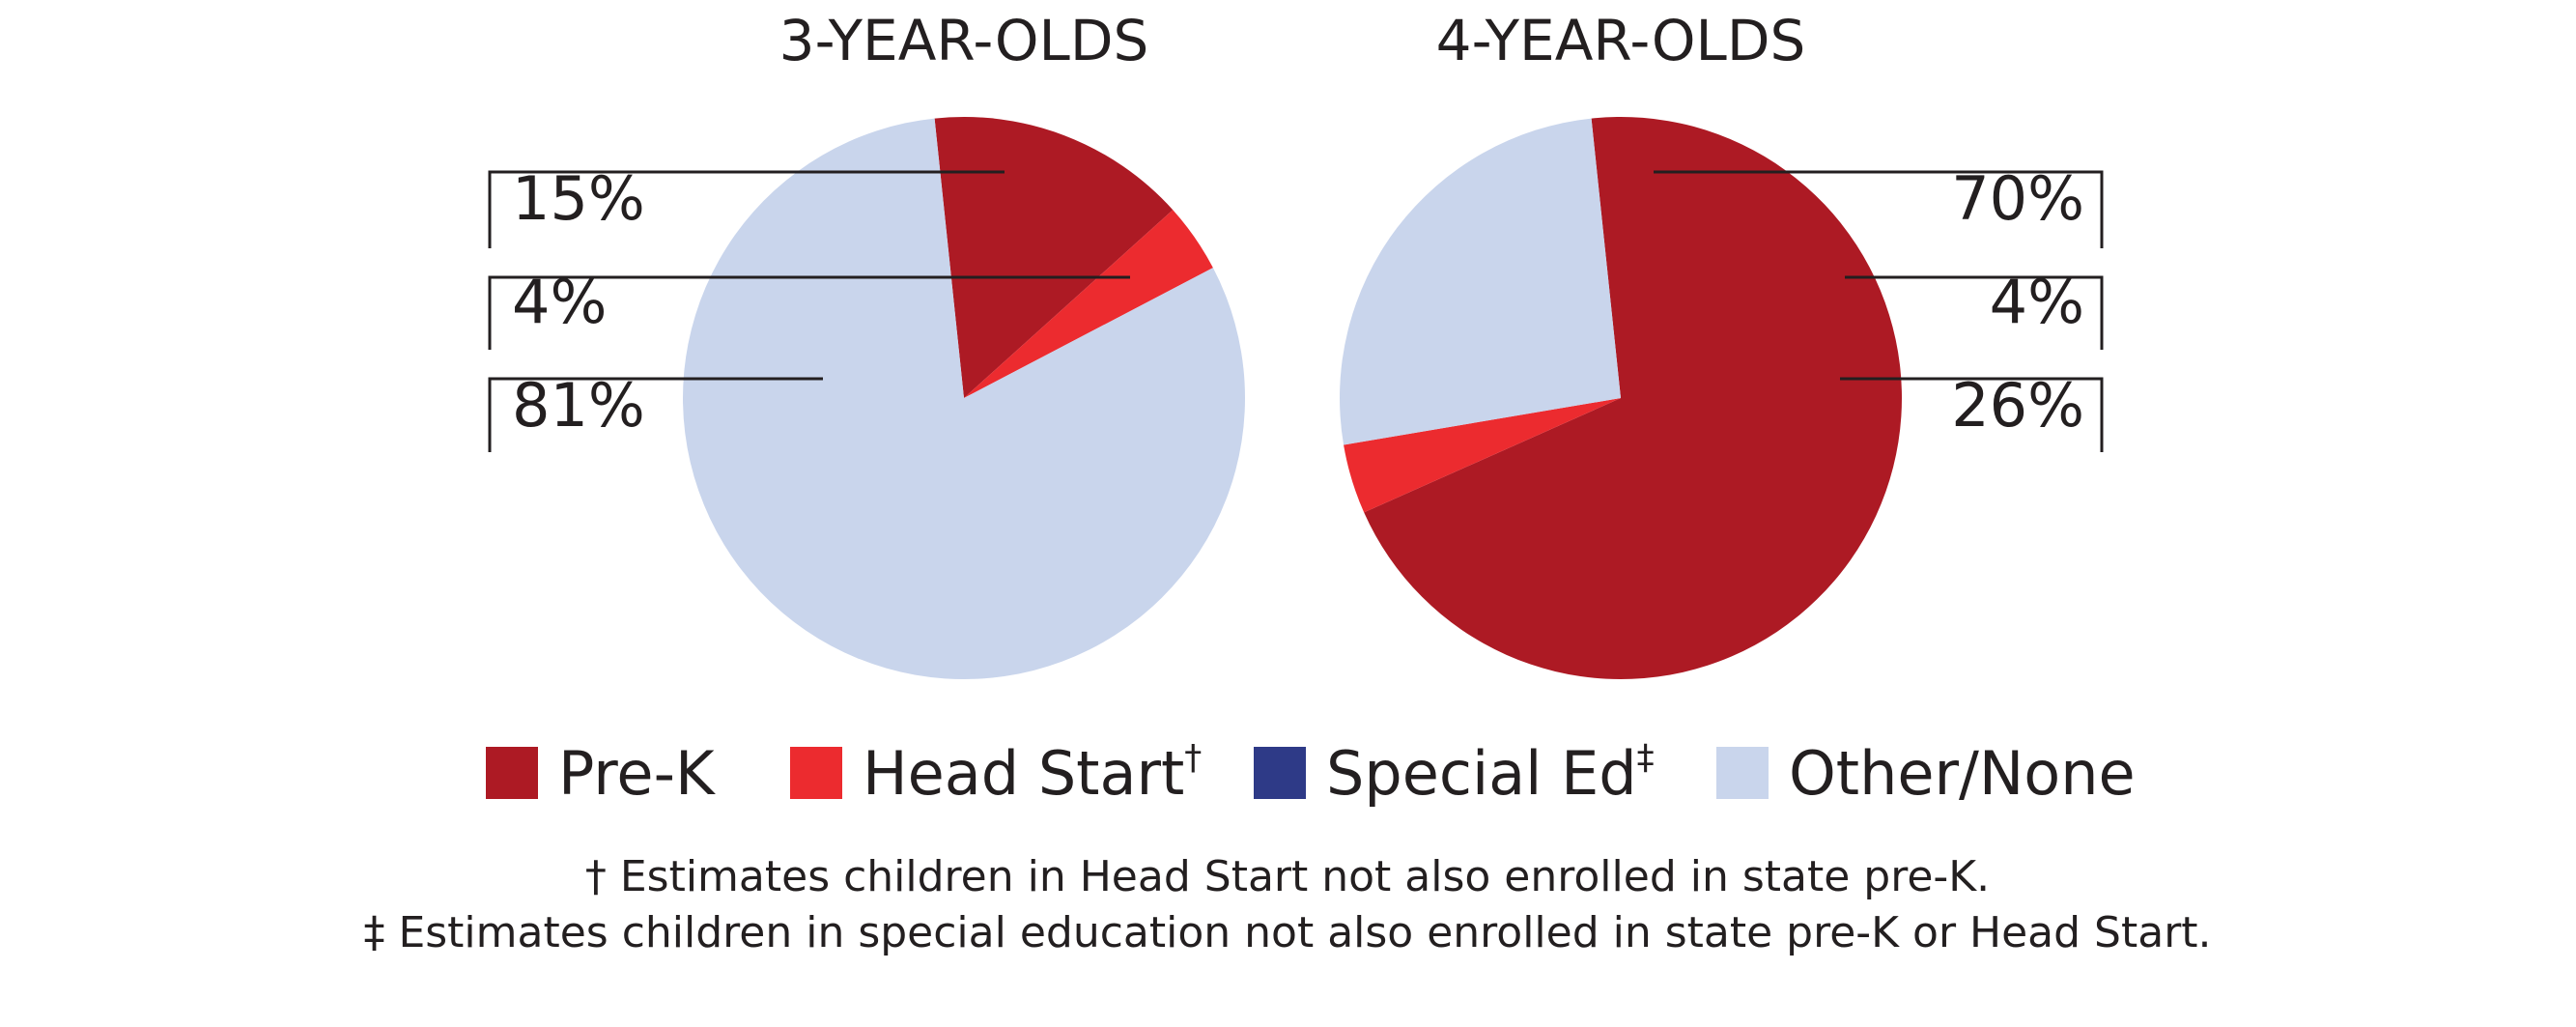 This screenshot has height=1027, width=2576. I want to click on pie-title: 3-YEAR-OLDS, so click(964, 40).